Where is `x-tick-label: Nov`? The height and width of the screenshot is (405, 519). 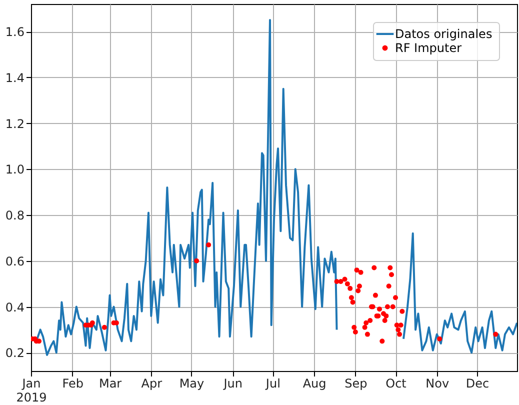
x-tick-label: Nov is located at coordinates (438, 383).